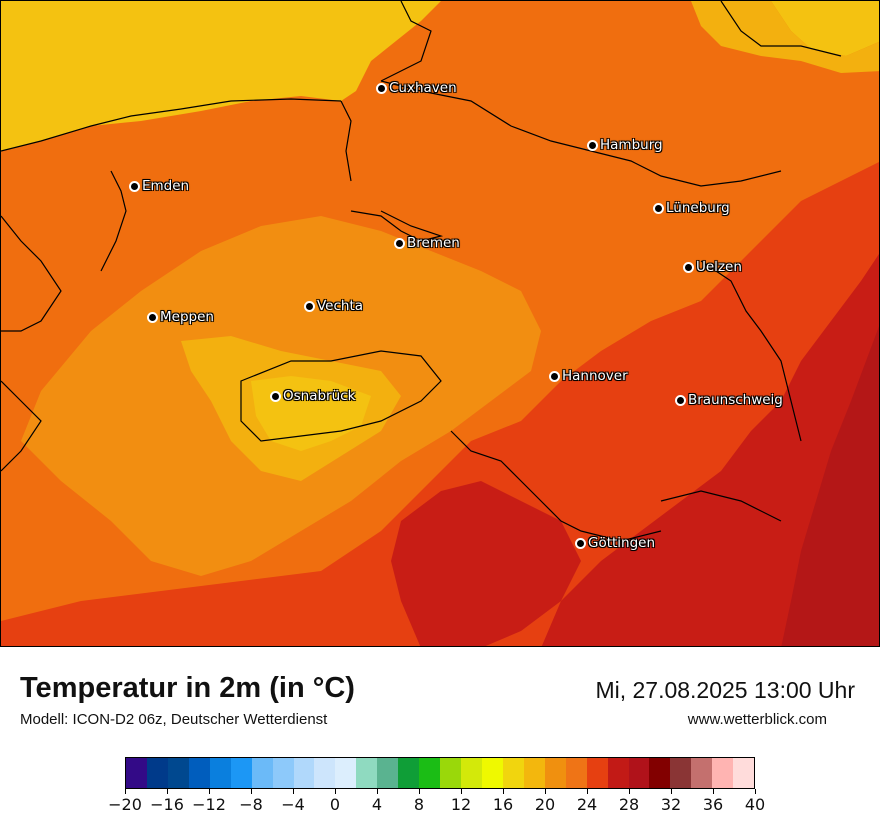  Describe the element at coordinates (423, 88) in the screenshot. I see `city-label: Cuxhaven` at that location.